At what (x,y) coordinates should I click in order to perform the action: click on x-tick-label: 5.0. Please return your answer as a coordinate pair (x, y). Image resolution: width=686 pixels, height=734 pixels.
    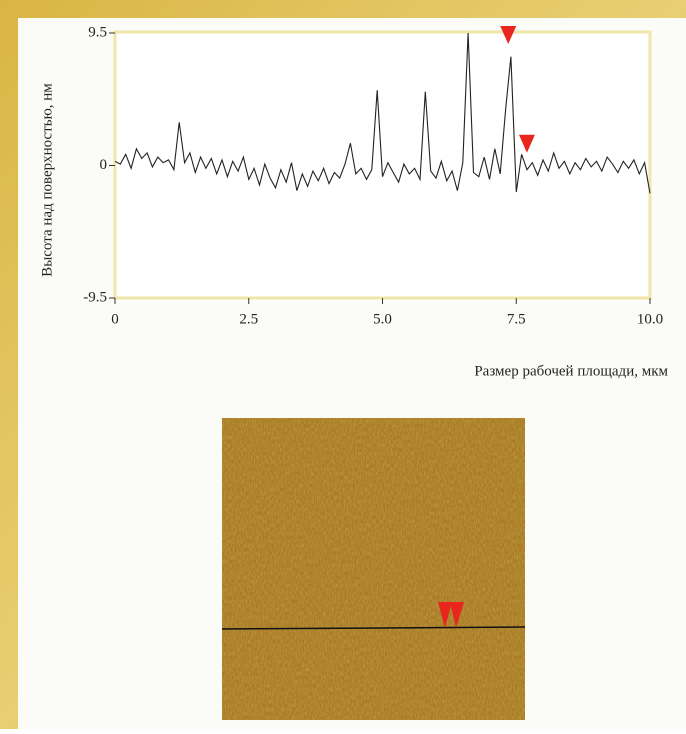
    Looking at the image, I should click on (382, 319).